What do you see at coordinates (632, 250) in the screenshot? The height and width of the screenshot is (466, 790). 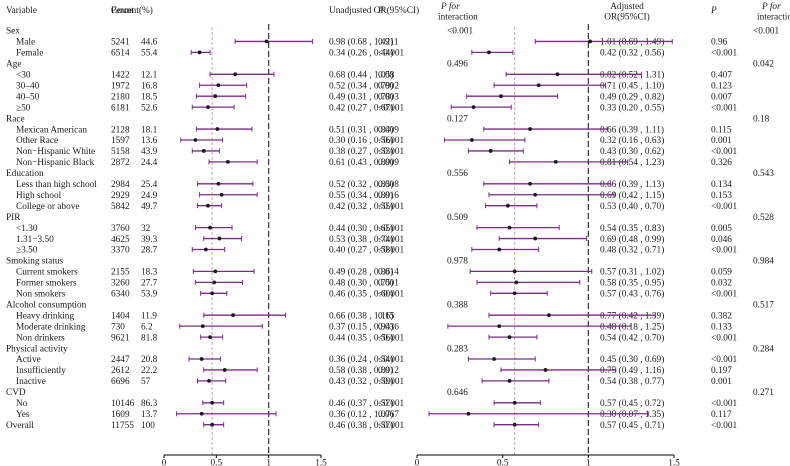 I see `or-ci-adjusted: 0.48 (0.32 , 0.71)` at bounding box center [632, 250].